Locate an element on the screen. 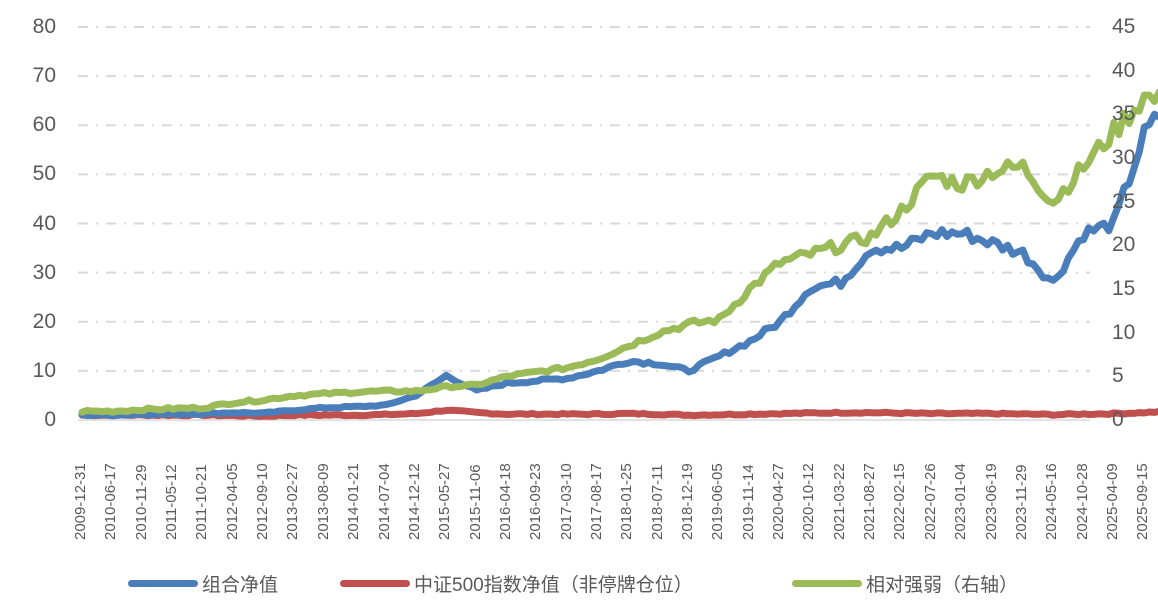 The height and width of the screenshot is (612, 1158). y-right-tick-label: 45 is located at coordinates (1124, 26).